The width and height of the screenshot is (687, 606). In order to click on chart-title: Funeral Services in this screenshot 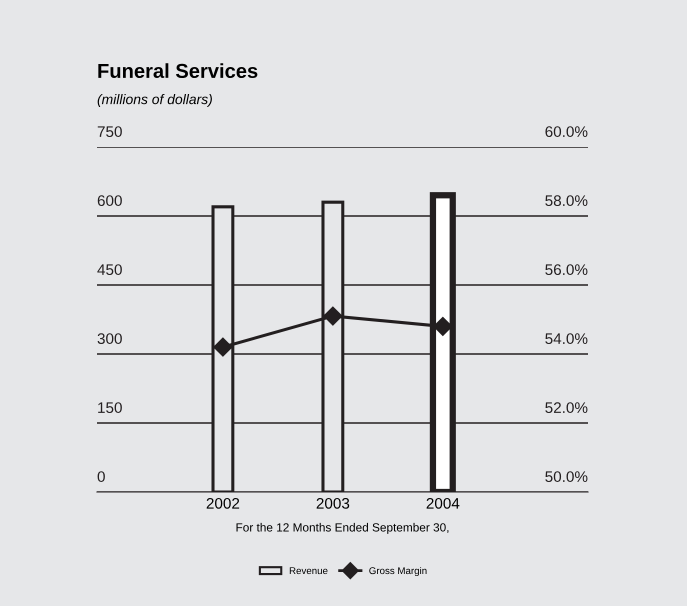, I will do `click(178, 70)`.